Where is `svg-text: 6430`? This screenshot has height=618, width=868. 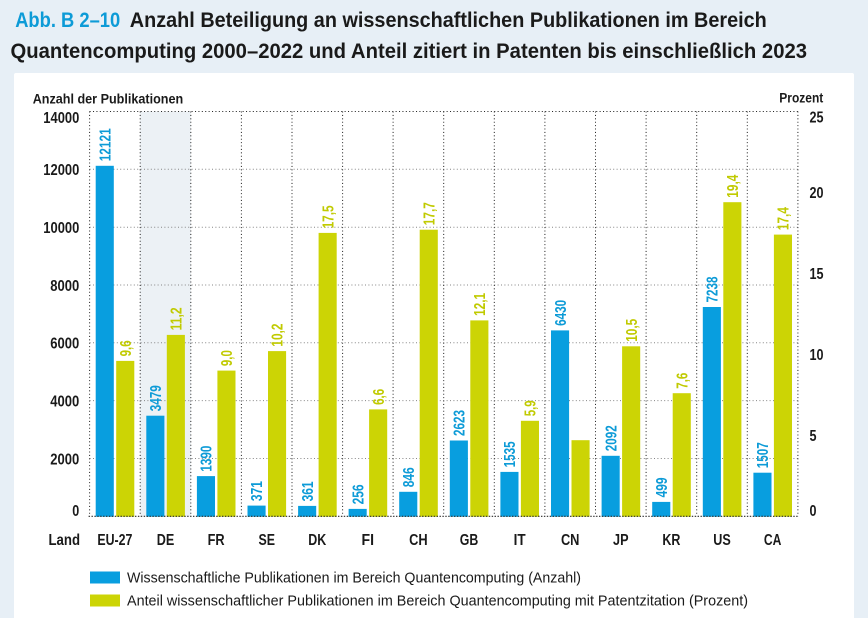 svg-text: 6430 is located at coordinates (561, 313).